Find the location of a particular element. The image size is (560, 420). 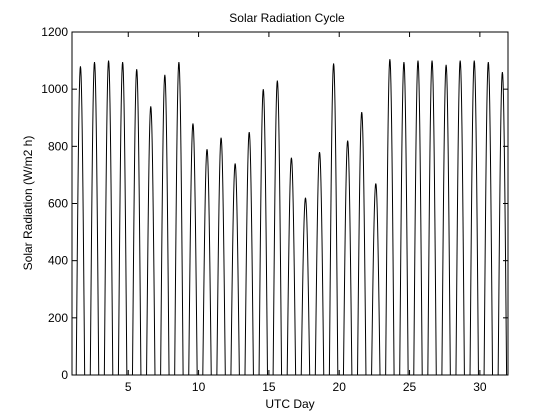

y-axis-label: Solar Radiation (W/m2 h) is located at coordinates (28, 203).